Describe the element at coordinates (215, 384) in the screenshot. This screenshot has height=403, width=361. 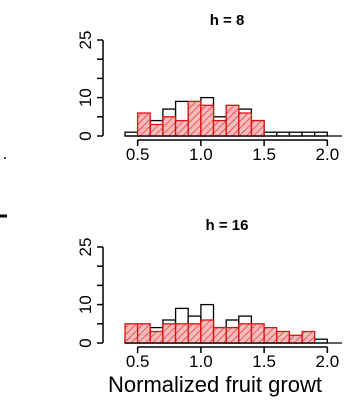
I see `x-axis-label: Normalized fruit growt` at that location.